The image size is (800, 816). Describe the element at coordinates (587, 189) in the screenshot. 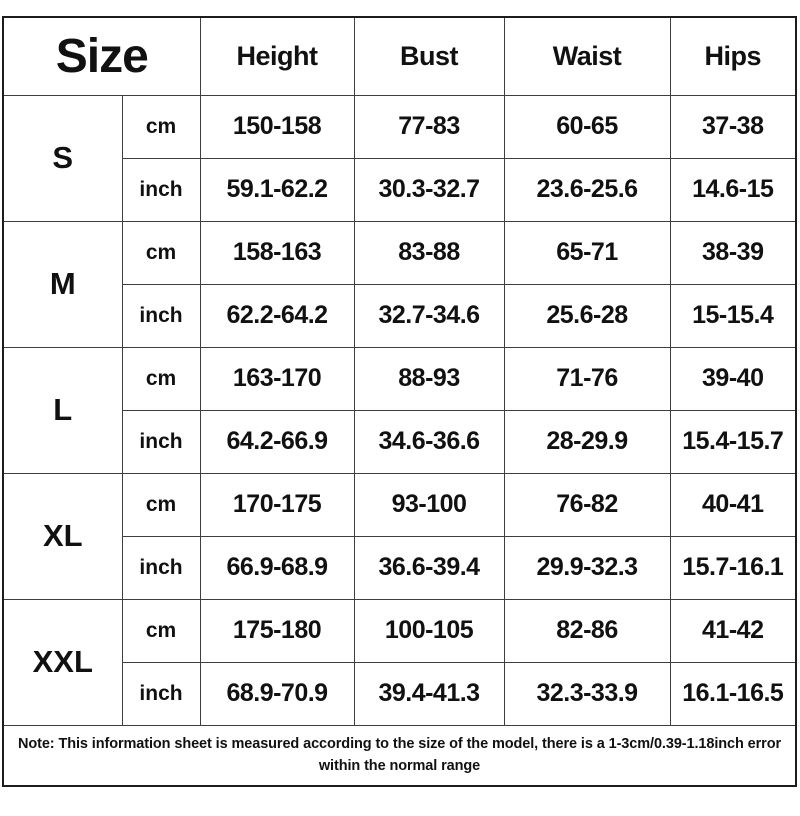

I see `value-cell: 23.6-25.6` at that location.